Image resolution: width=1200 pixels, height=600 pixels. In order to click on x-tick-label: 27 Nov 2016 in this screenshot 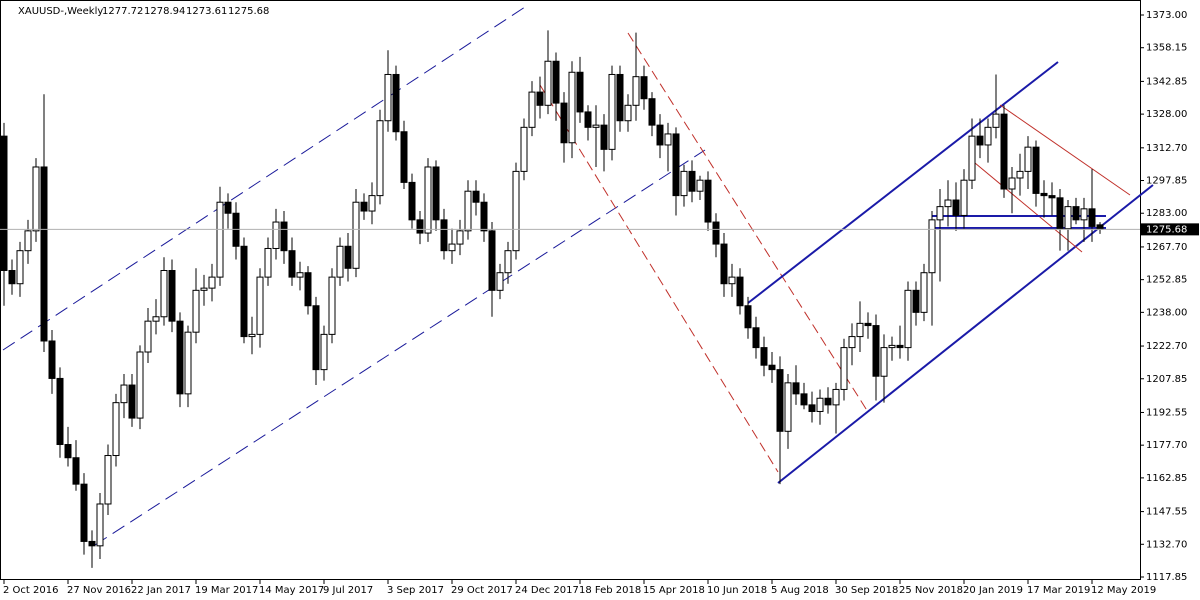, I will do `click(99, 590)`.